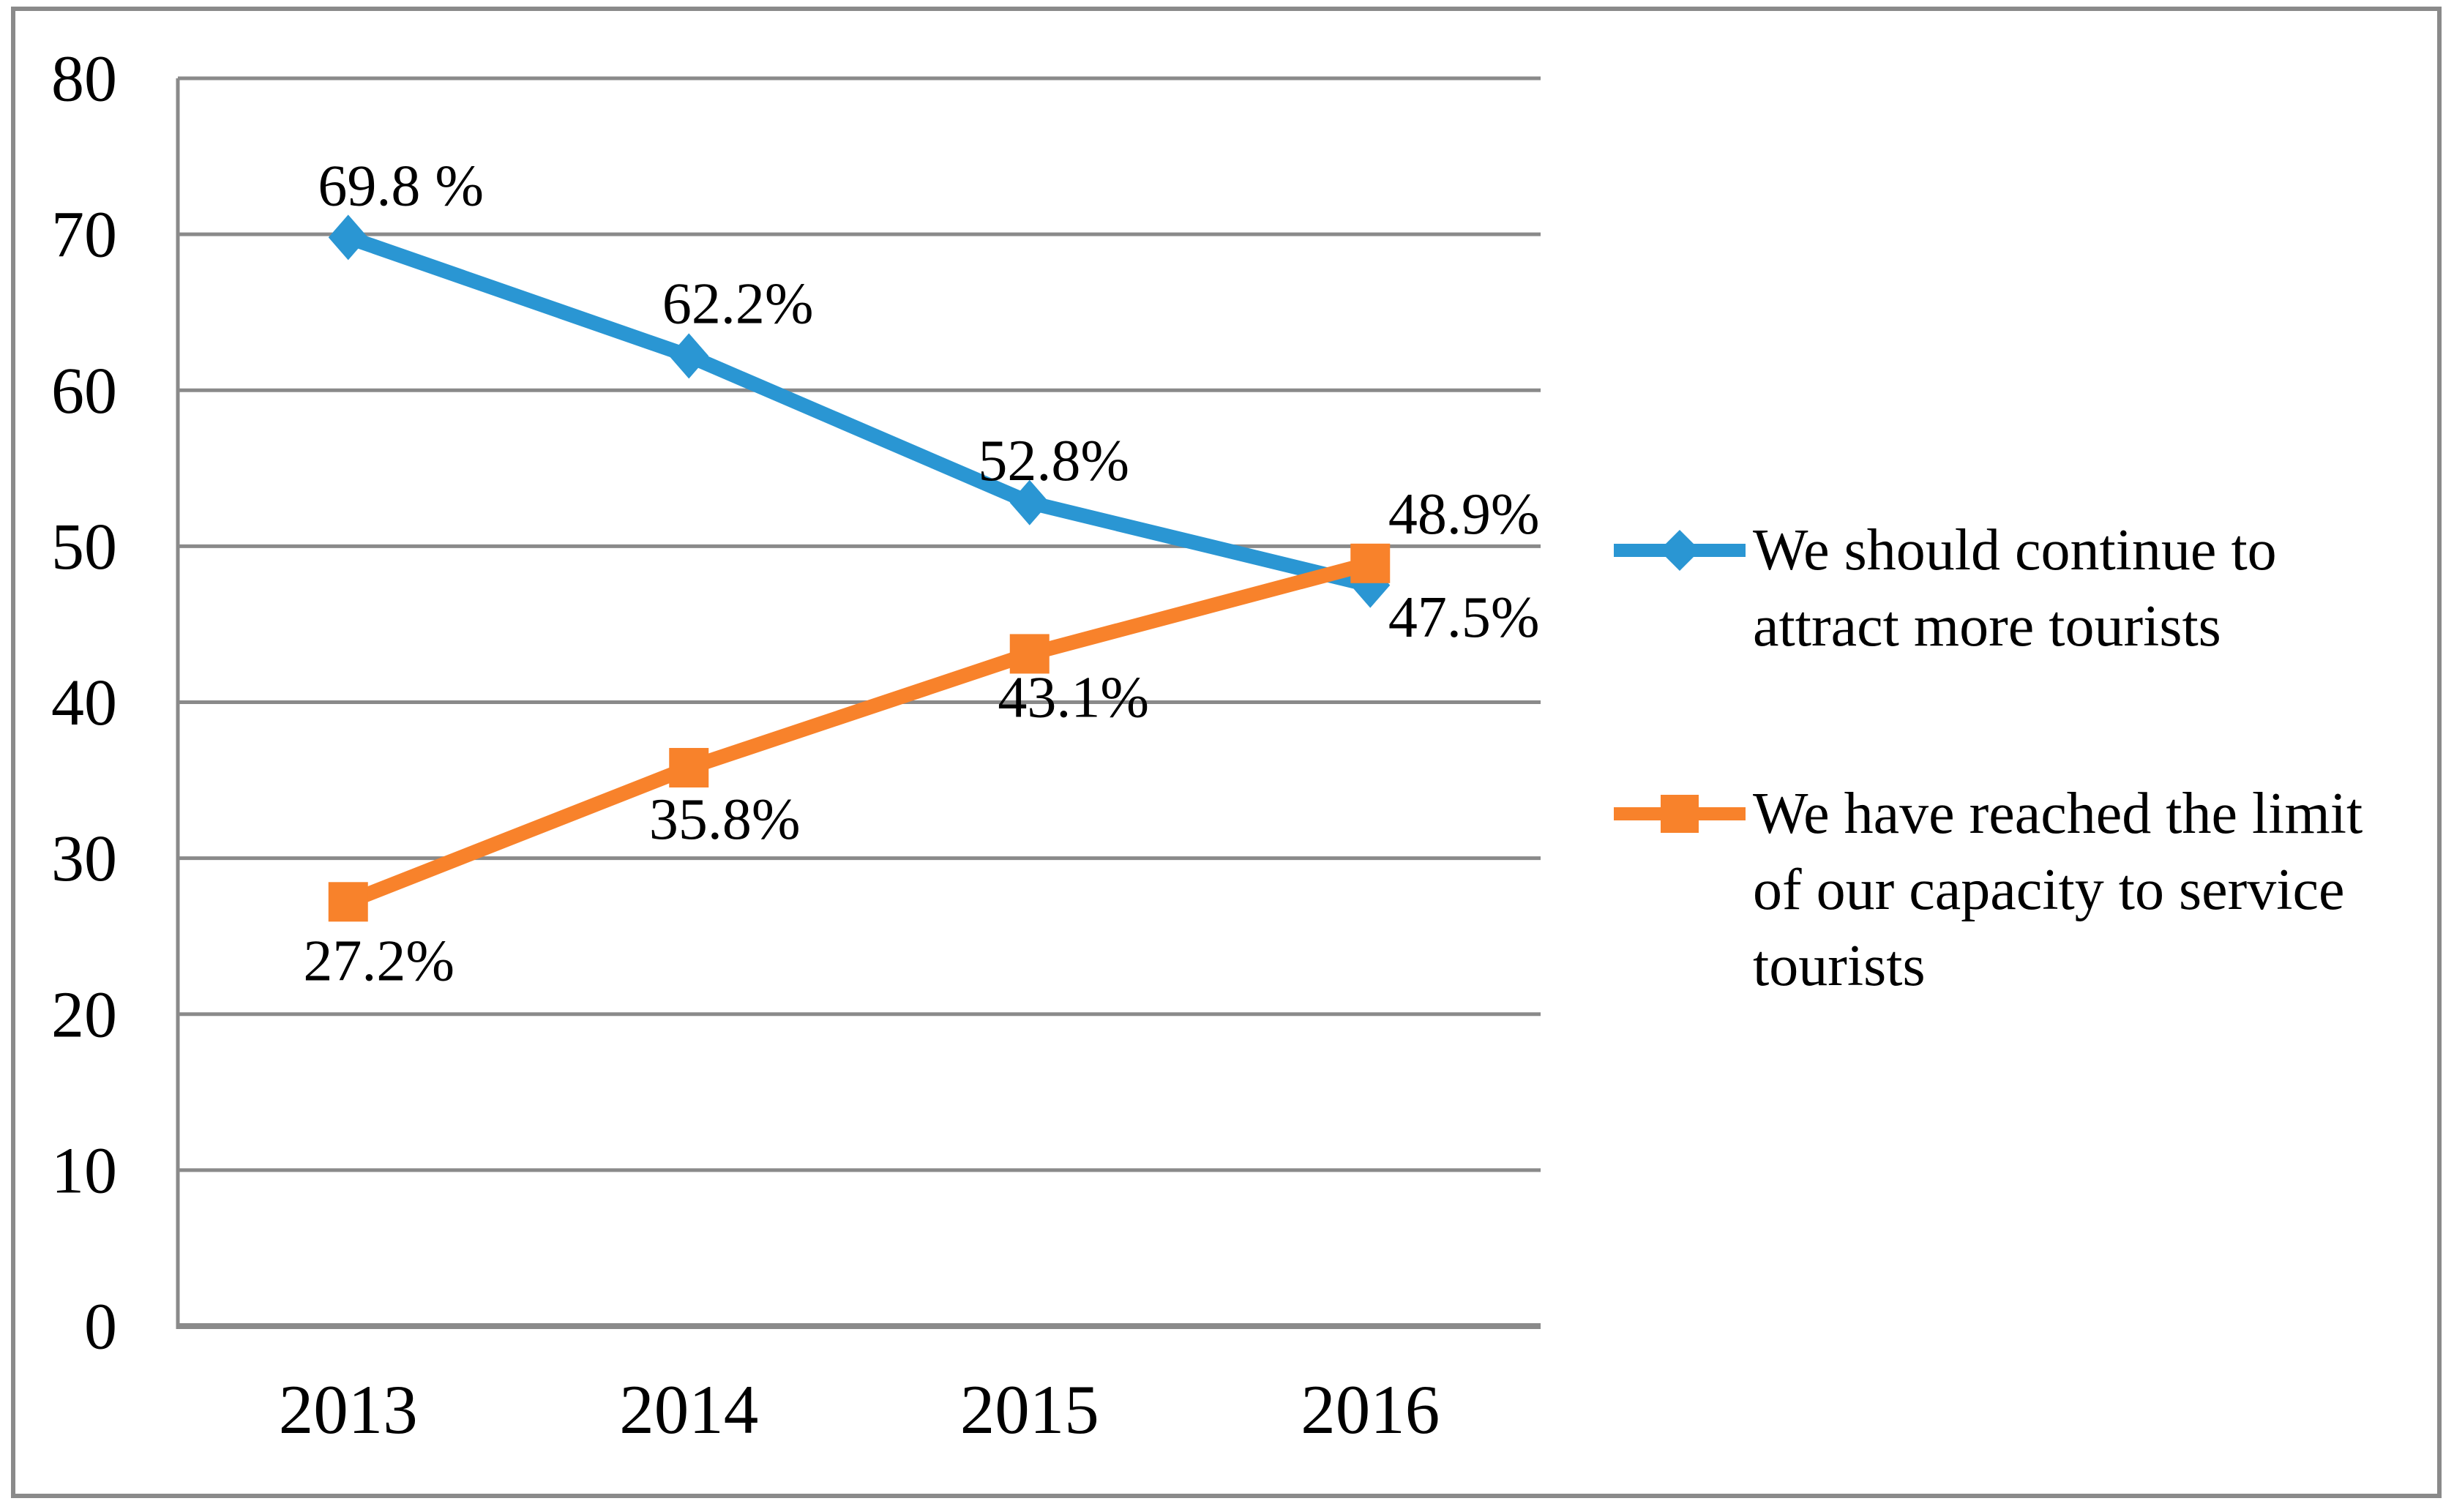  What do you see at coordinates (688, 1409) in the screenshot?
I see `x-tick-label: 2014` at bounding box center [688, 1409].